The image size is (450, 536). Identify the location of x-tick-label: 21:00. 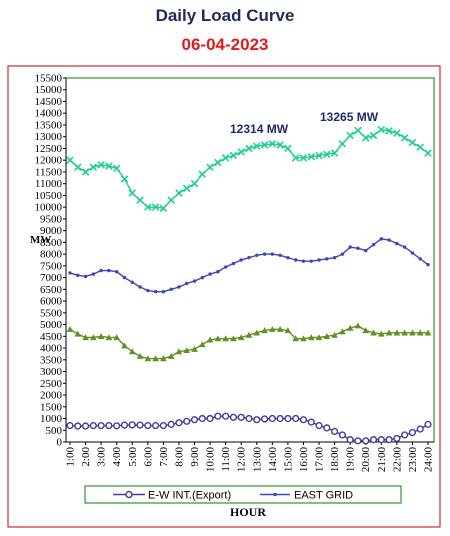
(382, 460).